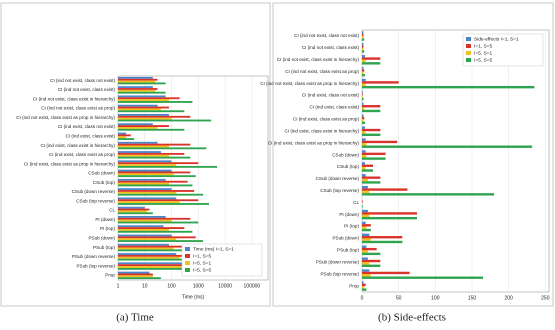  Describe the element at coordinates (202, 263) in the screenshot. I see `legend-label: I=5, S=1` at that location.